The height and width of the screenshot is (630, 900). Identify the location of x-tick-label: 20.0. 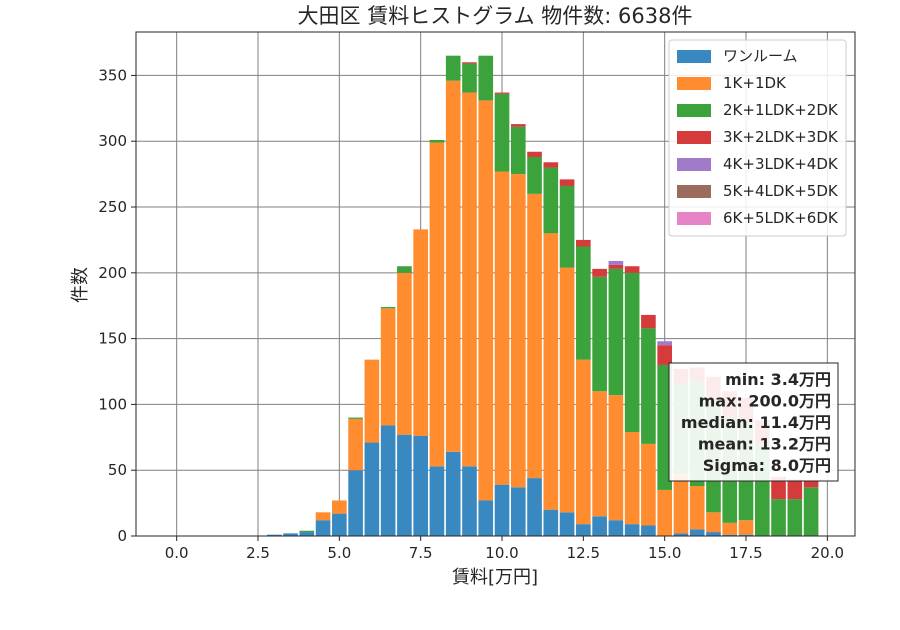
(827, 553).